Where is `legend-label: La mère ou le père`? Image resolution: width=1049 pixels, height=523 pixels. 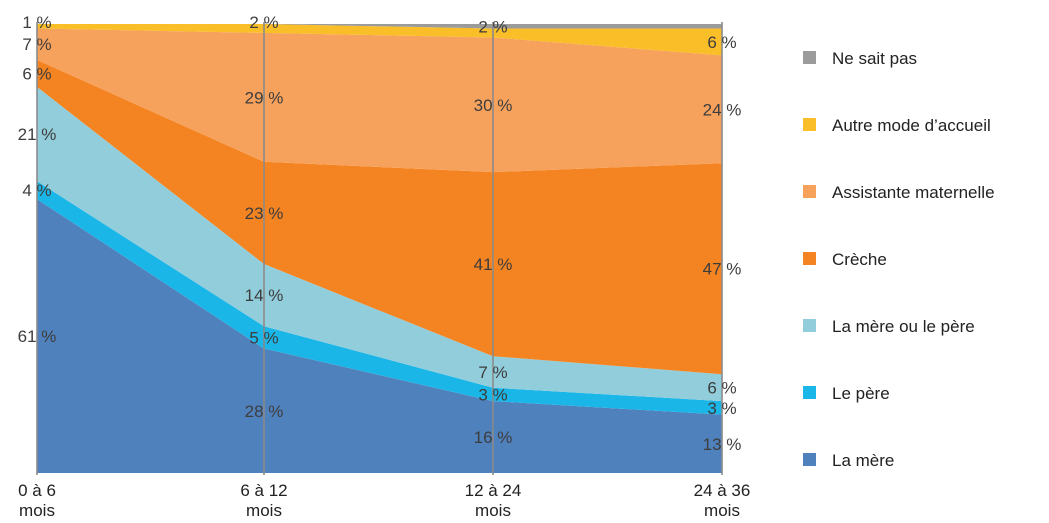
legend-label: La mère ou le père is located at coordinates (903, 326).